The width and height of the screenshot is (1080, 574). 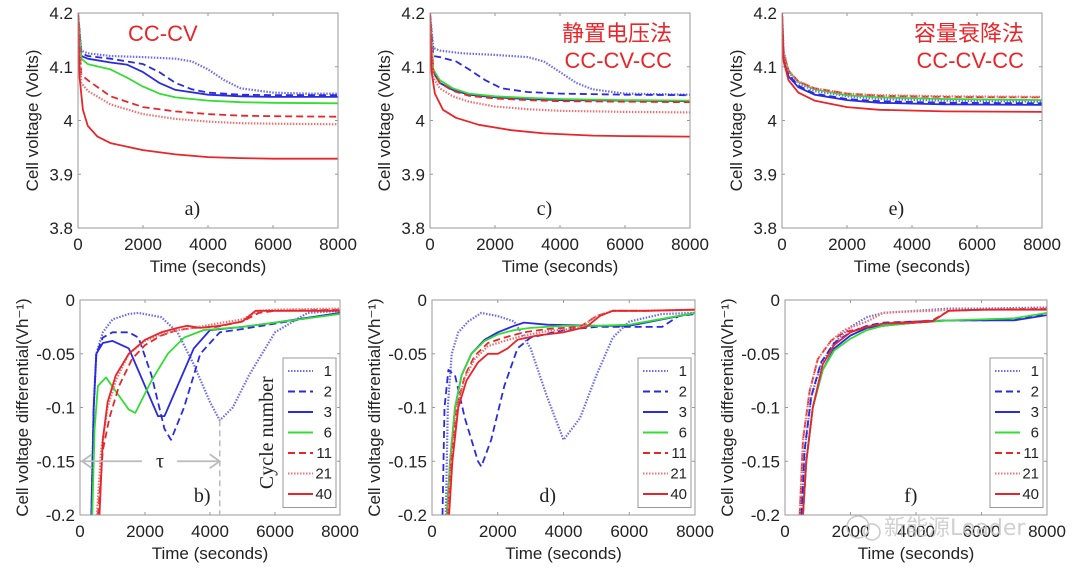 What do you see at coordinates (267, 432) in the screenshot?
I see `legend-title: Cycle number` at bounding box center [267, 432].